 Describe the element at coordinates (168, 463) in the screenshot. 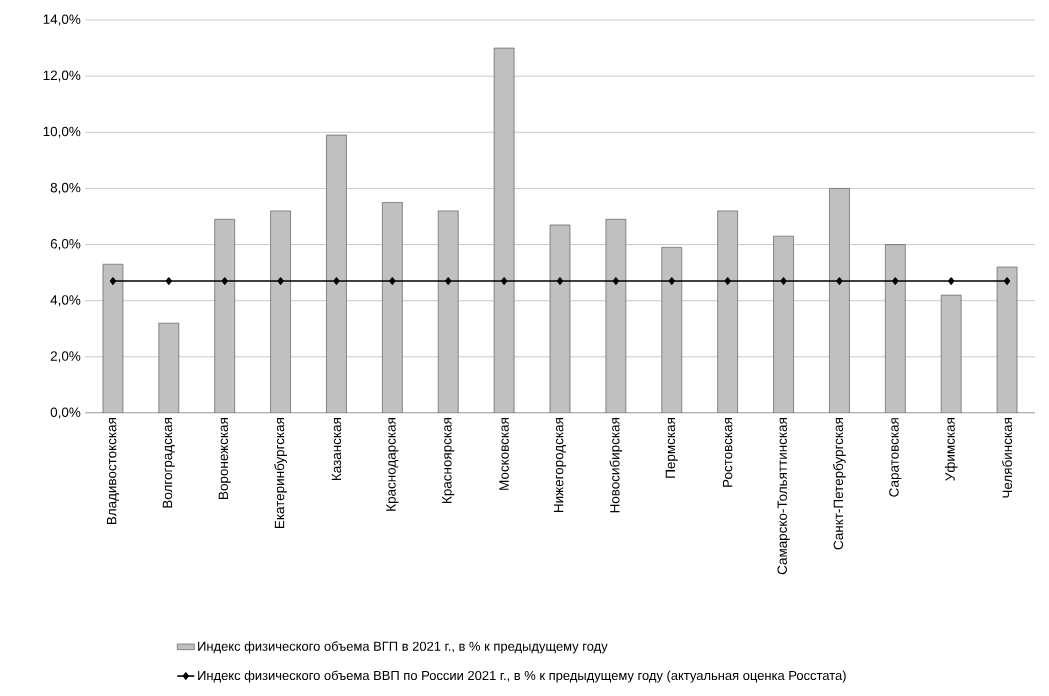

I see `x-tick-label: Волгоградская` at that location.